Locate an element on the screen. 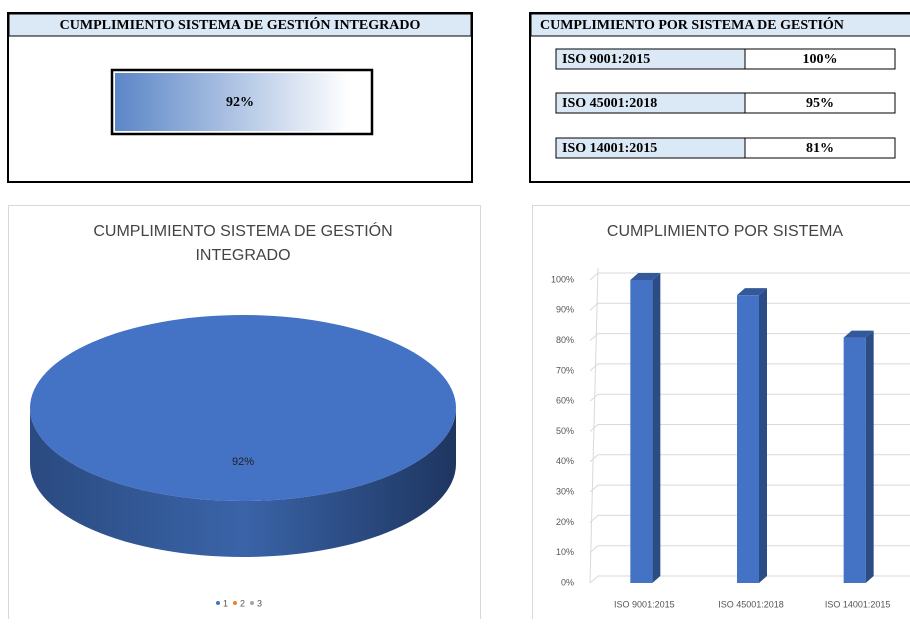 The width and height of the screenshot is (910, 624). legend-label: 1 is located at coordinates (225, 603).